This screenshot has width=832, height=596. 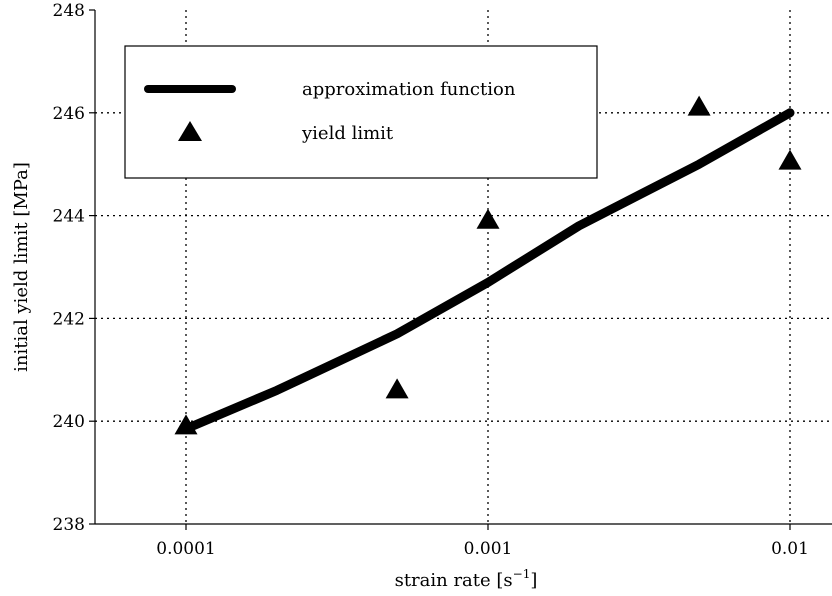 I want to click on y-tick-label: 240, so click(x=69, y=422).